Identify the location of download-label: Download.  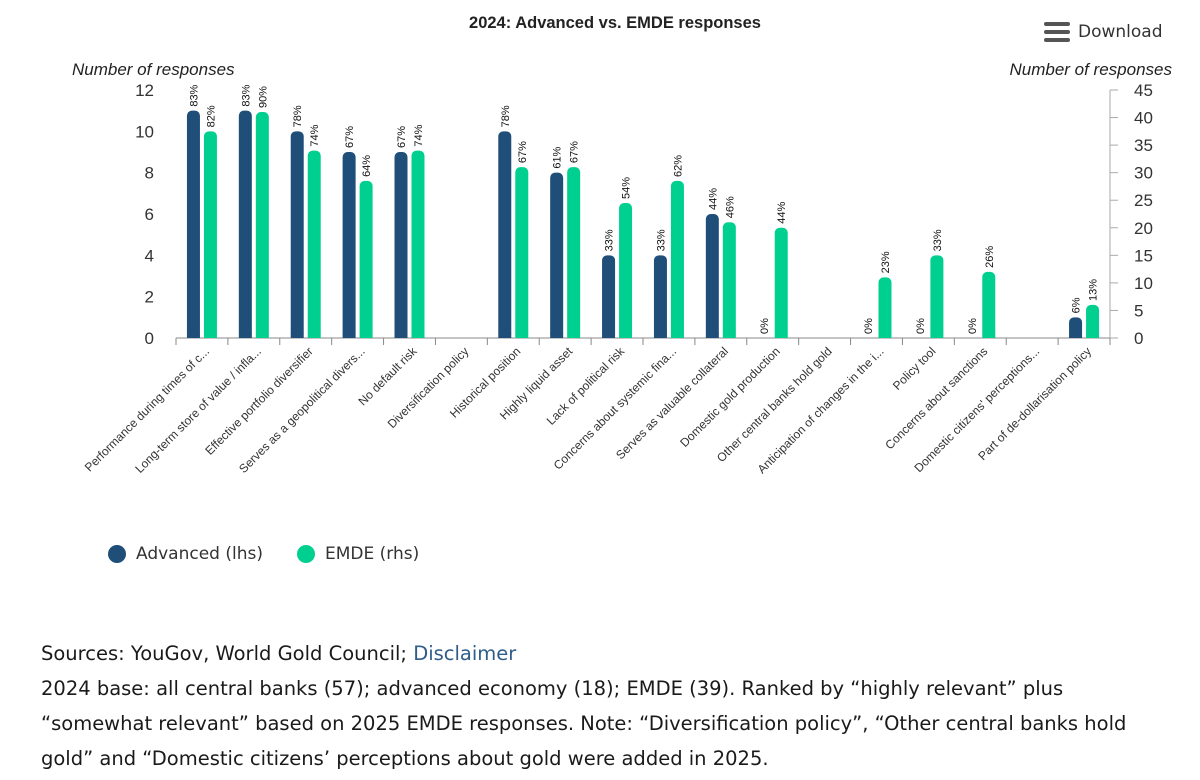
(1120, 32).